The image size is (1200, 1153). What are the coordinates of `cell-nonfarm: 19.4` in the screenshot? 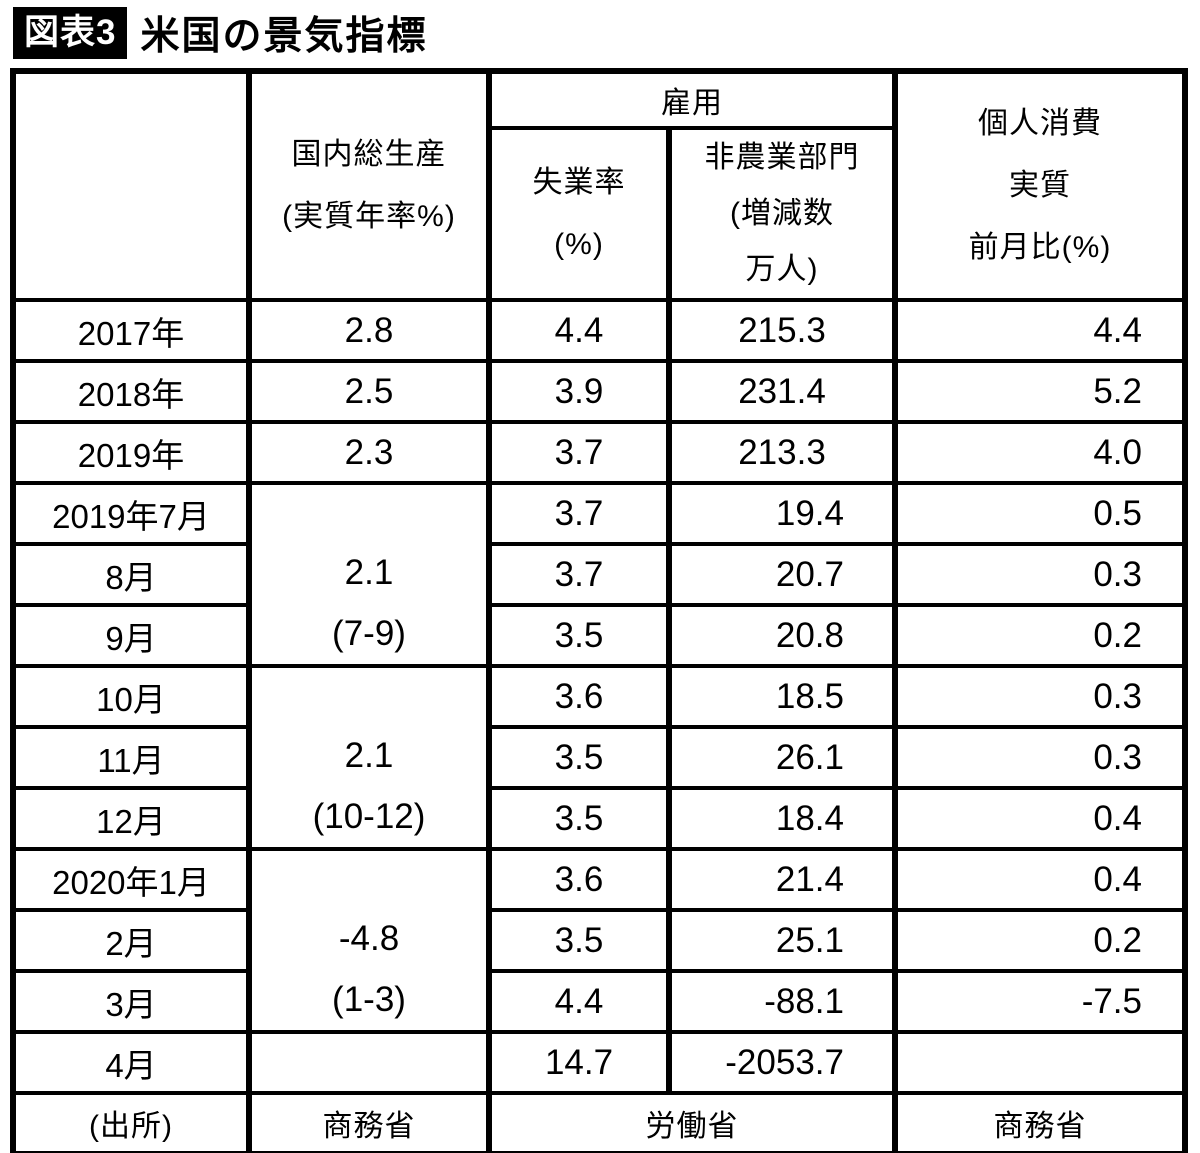 It's located at (782, 513).